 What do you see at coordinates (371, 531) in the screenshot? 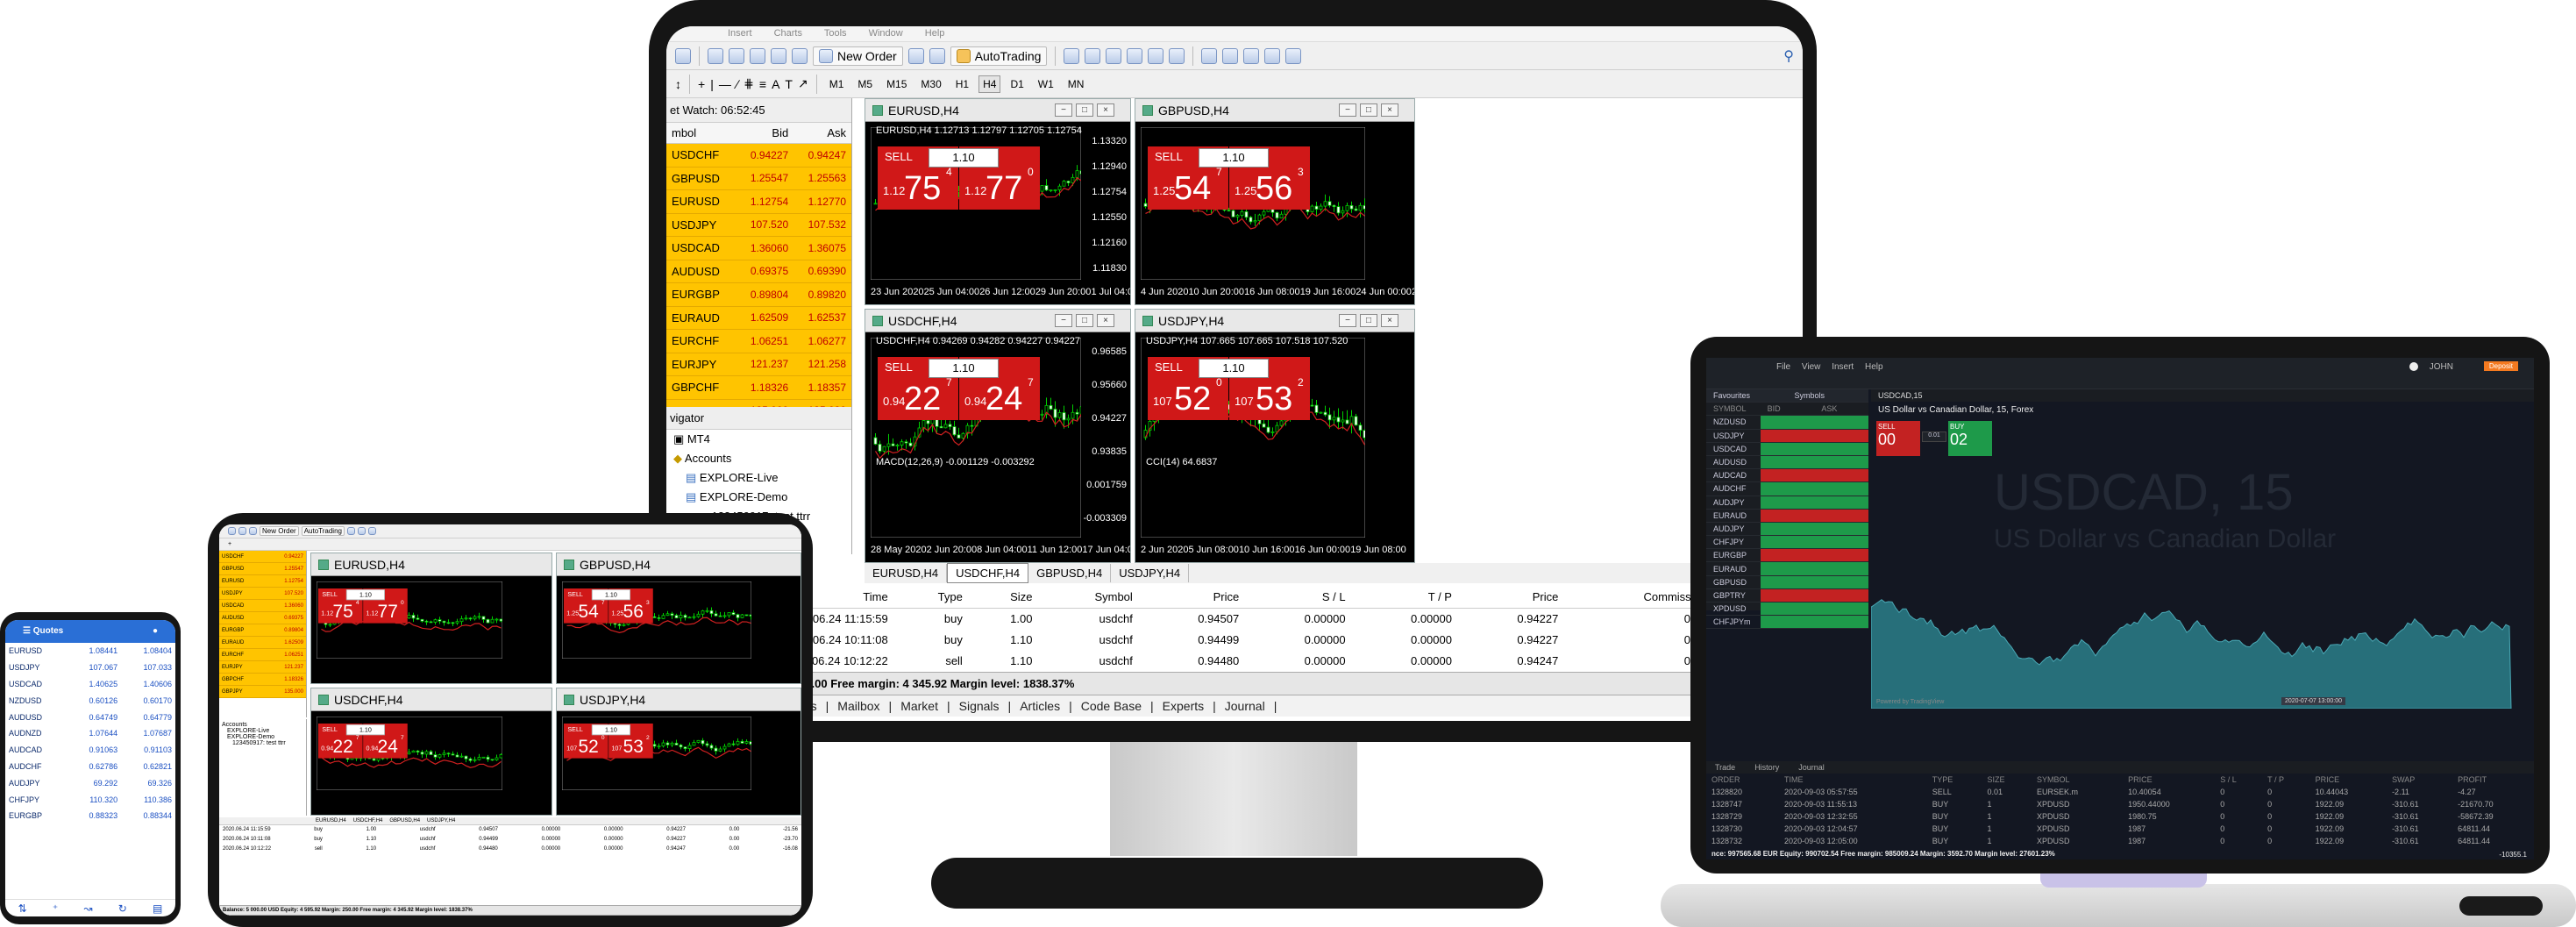
I see `indicators-icon` at bounding box center [371, 531].